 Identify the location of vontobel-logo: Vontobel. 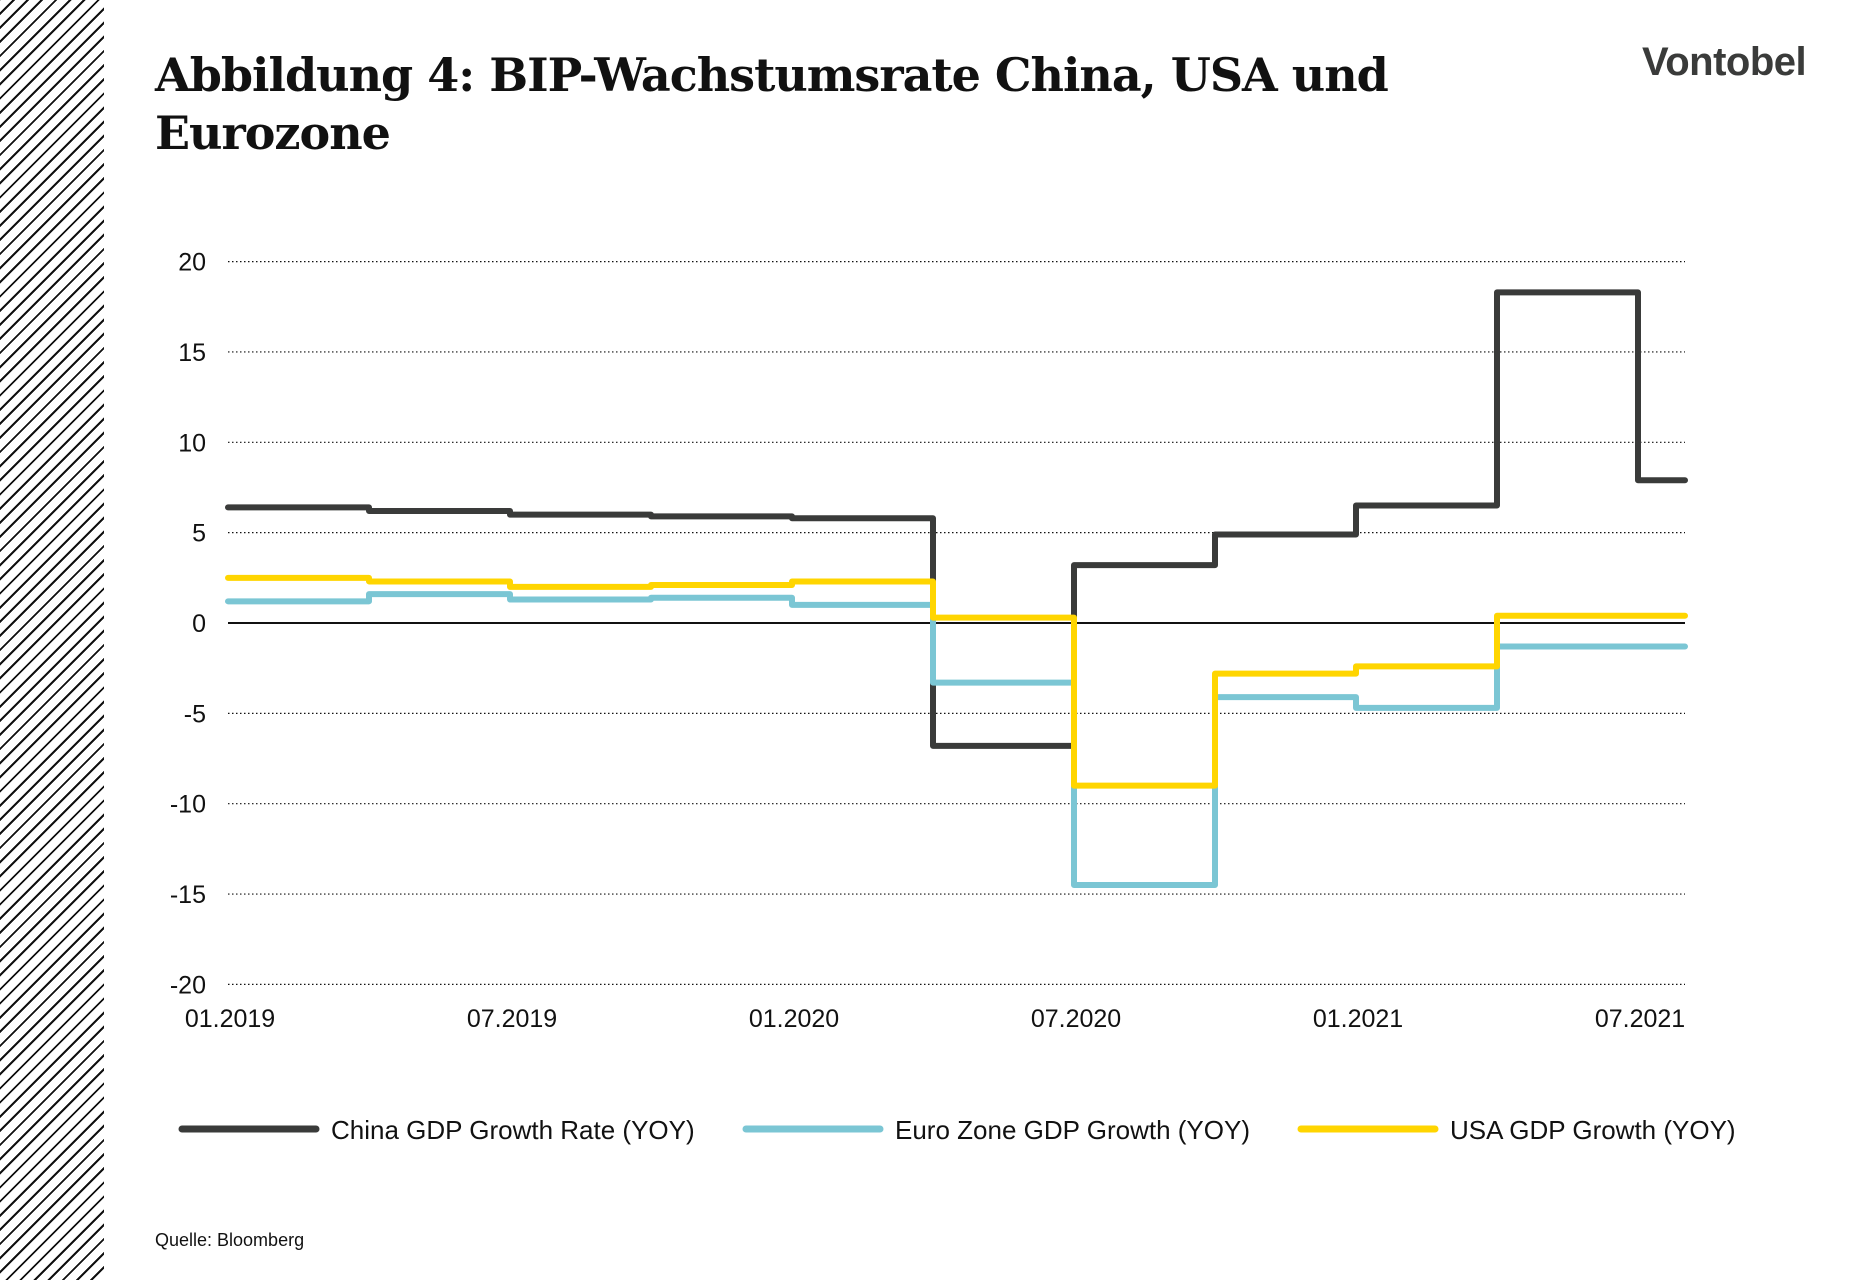
(1724, 62).